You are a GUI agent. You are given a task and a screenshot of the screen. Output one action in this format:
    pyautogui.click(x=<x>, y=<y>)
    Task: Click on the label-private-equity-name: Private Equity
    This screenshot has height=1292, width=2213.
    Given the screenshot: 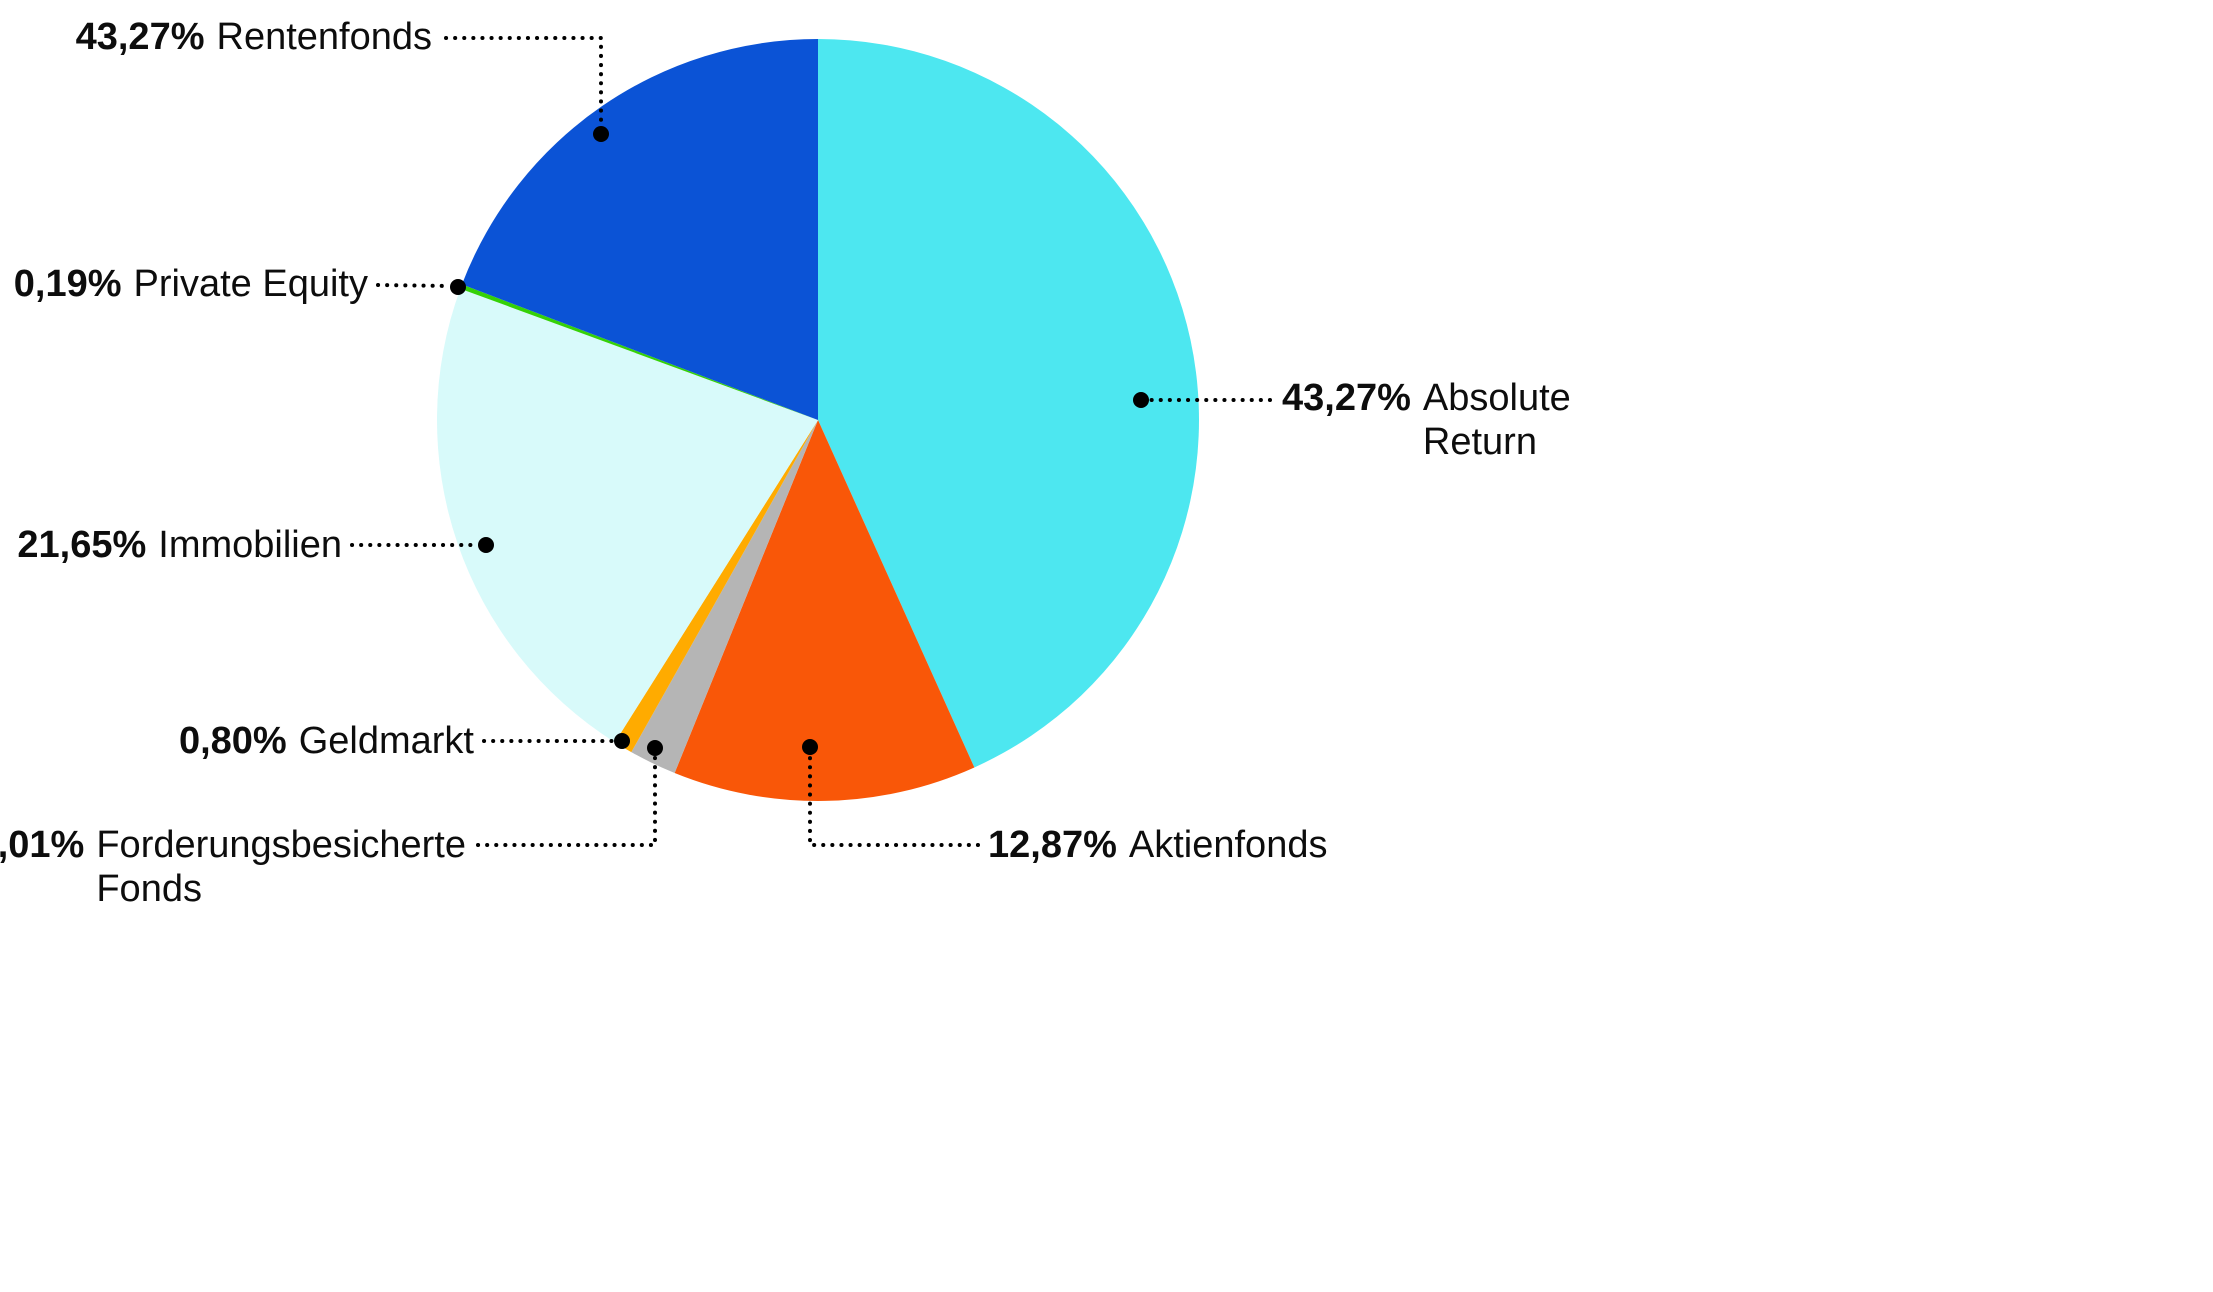 What is the action you would take?
    pyautogui.click(x=250, y=284)
    